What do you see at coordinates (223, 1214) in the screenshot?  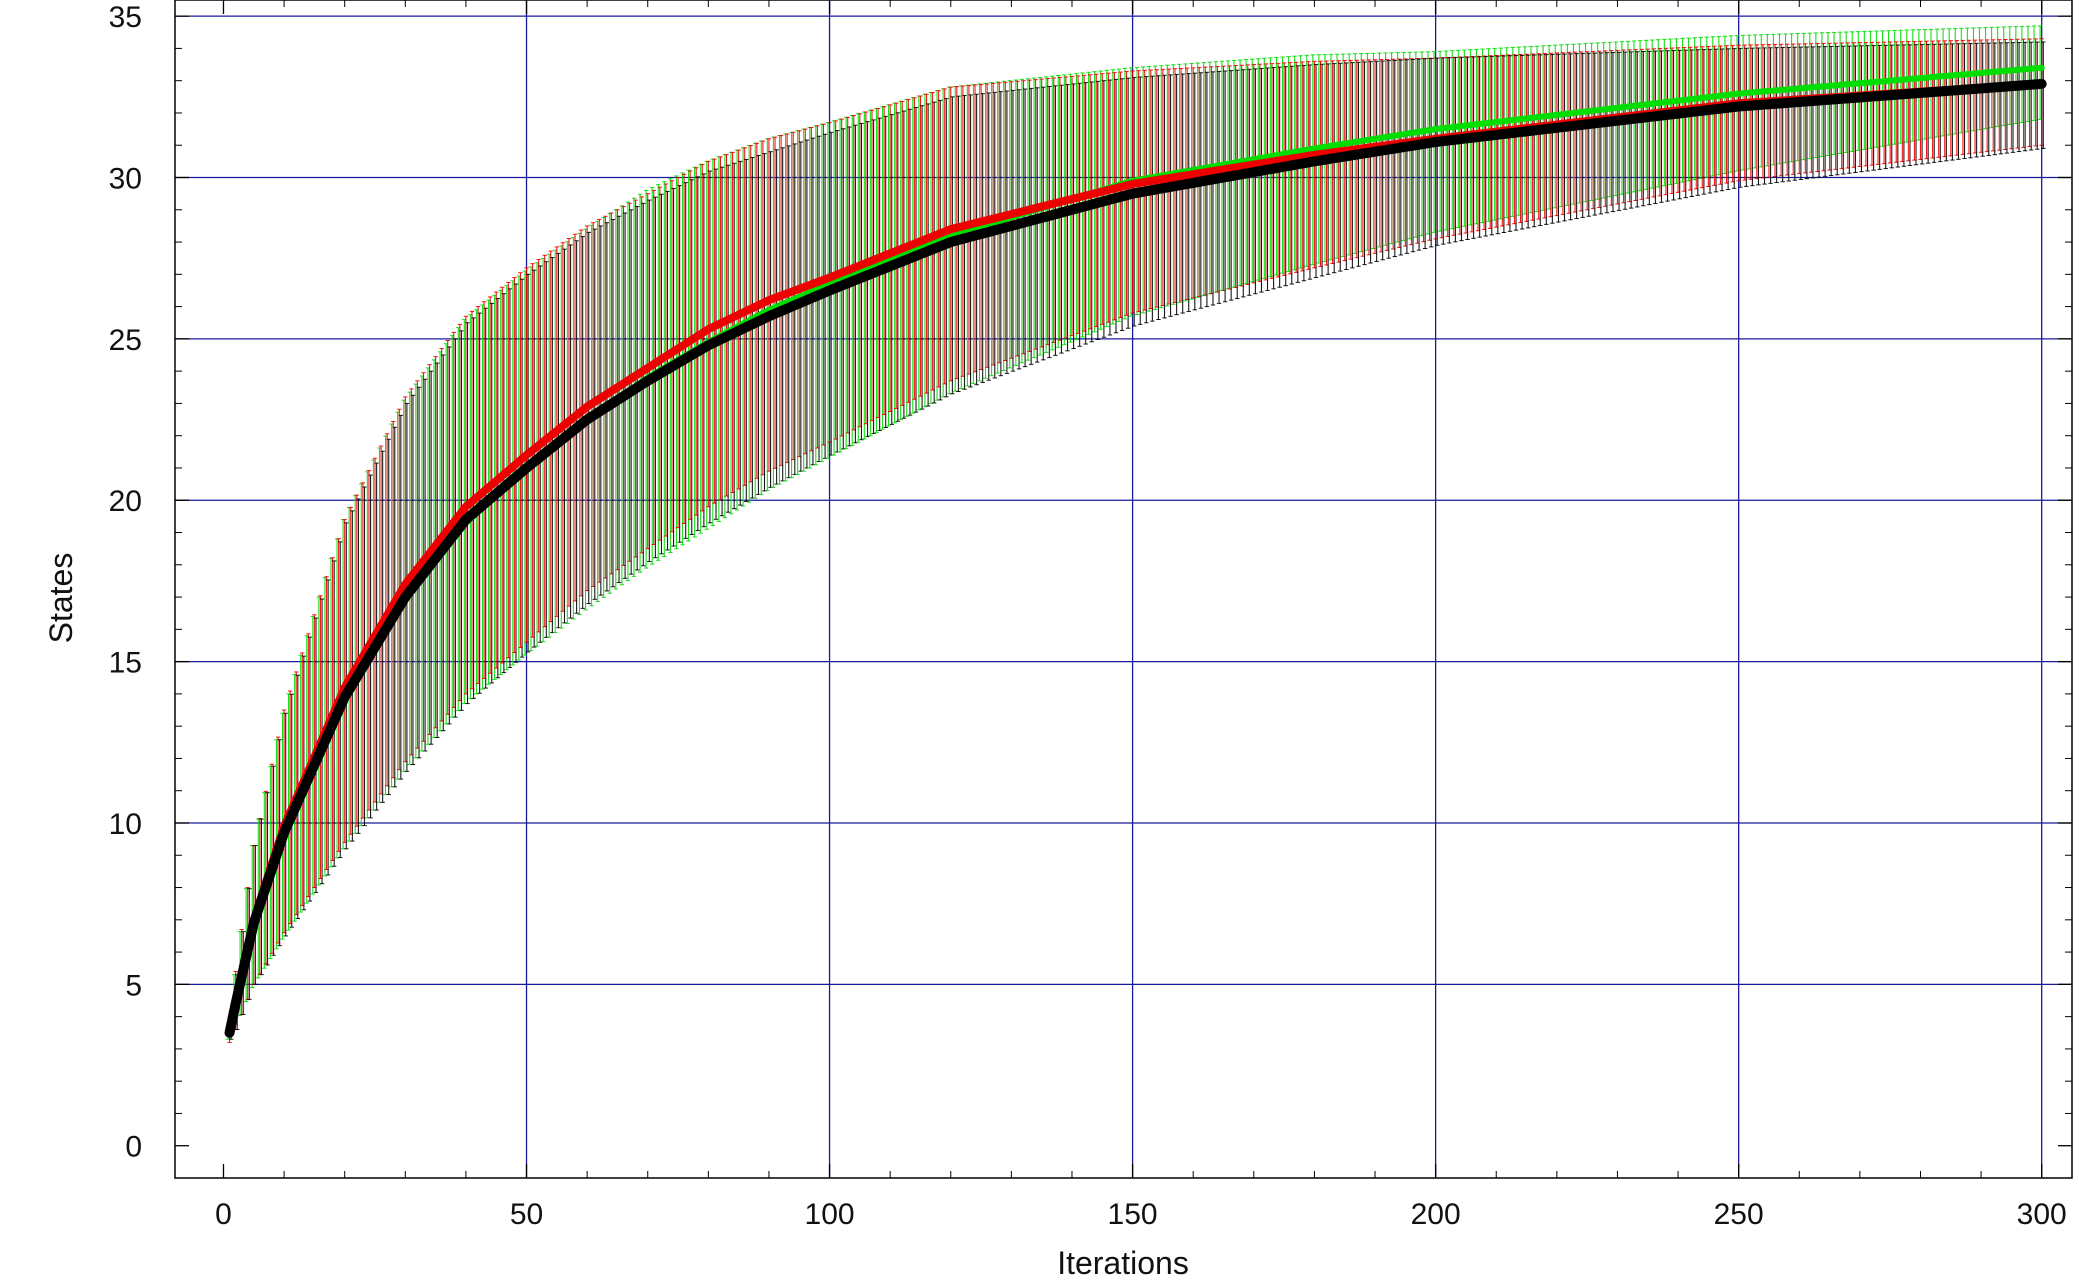 I see `x-tick-label: 0` at bounding box center [223, 1214].